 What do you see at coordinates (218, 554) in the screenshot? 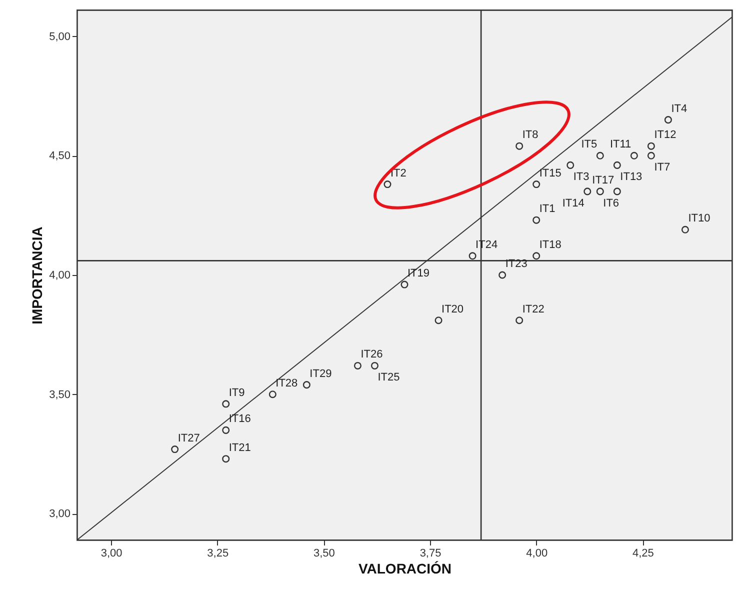
I see `x-tick-label: 3,25` at bounding box center [218, 554].